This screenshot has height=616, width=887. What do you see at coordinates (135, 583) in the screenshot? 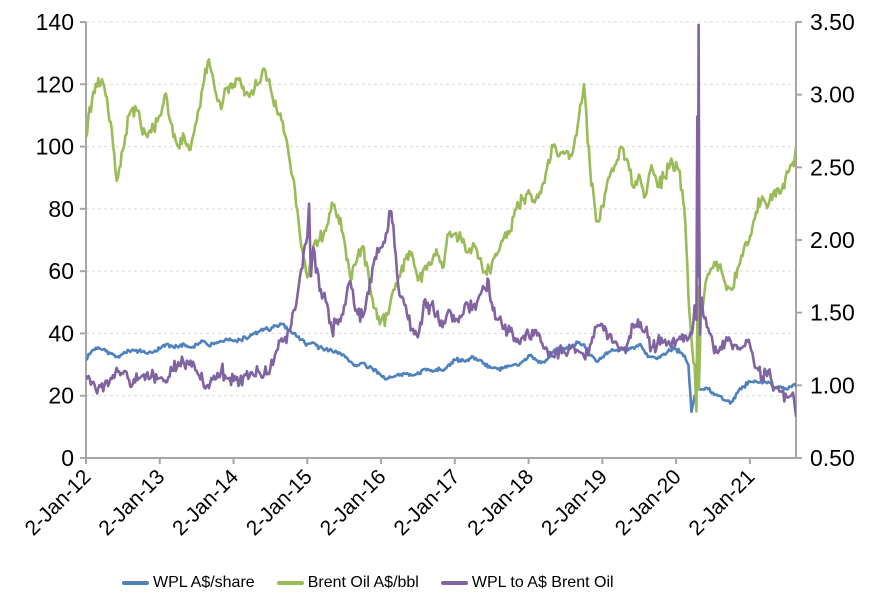
I see `legend-swatch-wpl-share` at bounding box center [135, 583].